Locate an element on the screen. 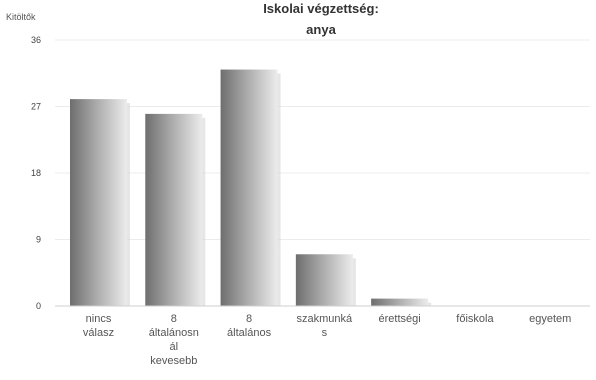 The width and height of the screenshot is (596, 380). chart-title-line-2: anya is located at coordinates (321, 29).